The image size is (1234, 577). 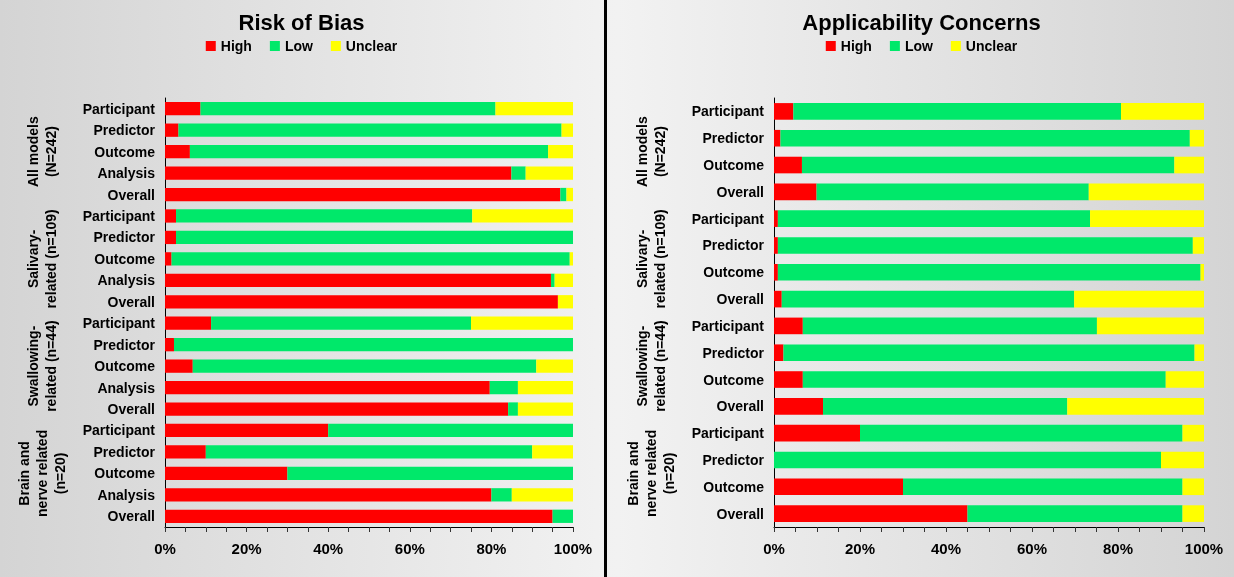 I want to click on chart-title: Risk of Bias, so click(x=301, y=22).